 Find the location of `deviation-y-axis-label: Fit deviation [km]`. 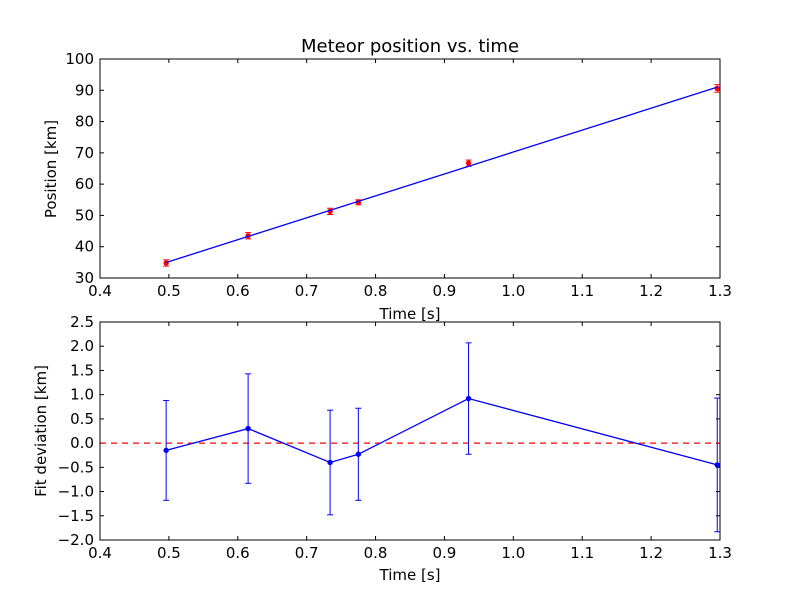

deviation-y-axis-label: Fit deviation [km] is located at coordinates (41, 431).